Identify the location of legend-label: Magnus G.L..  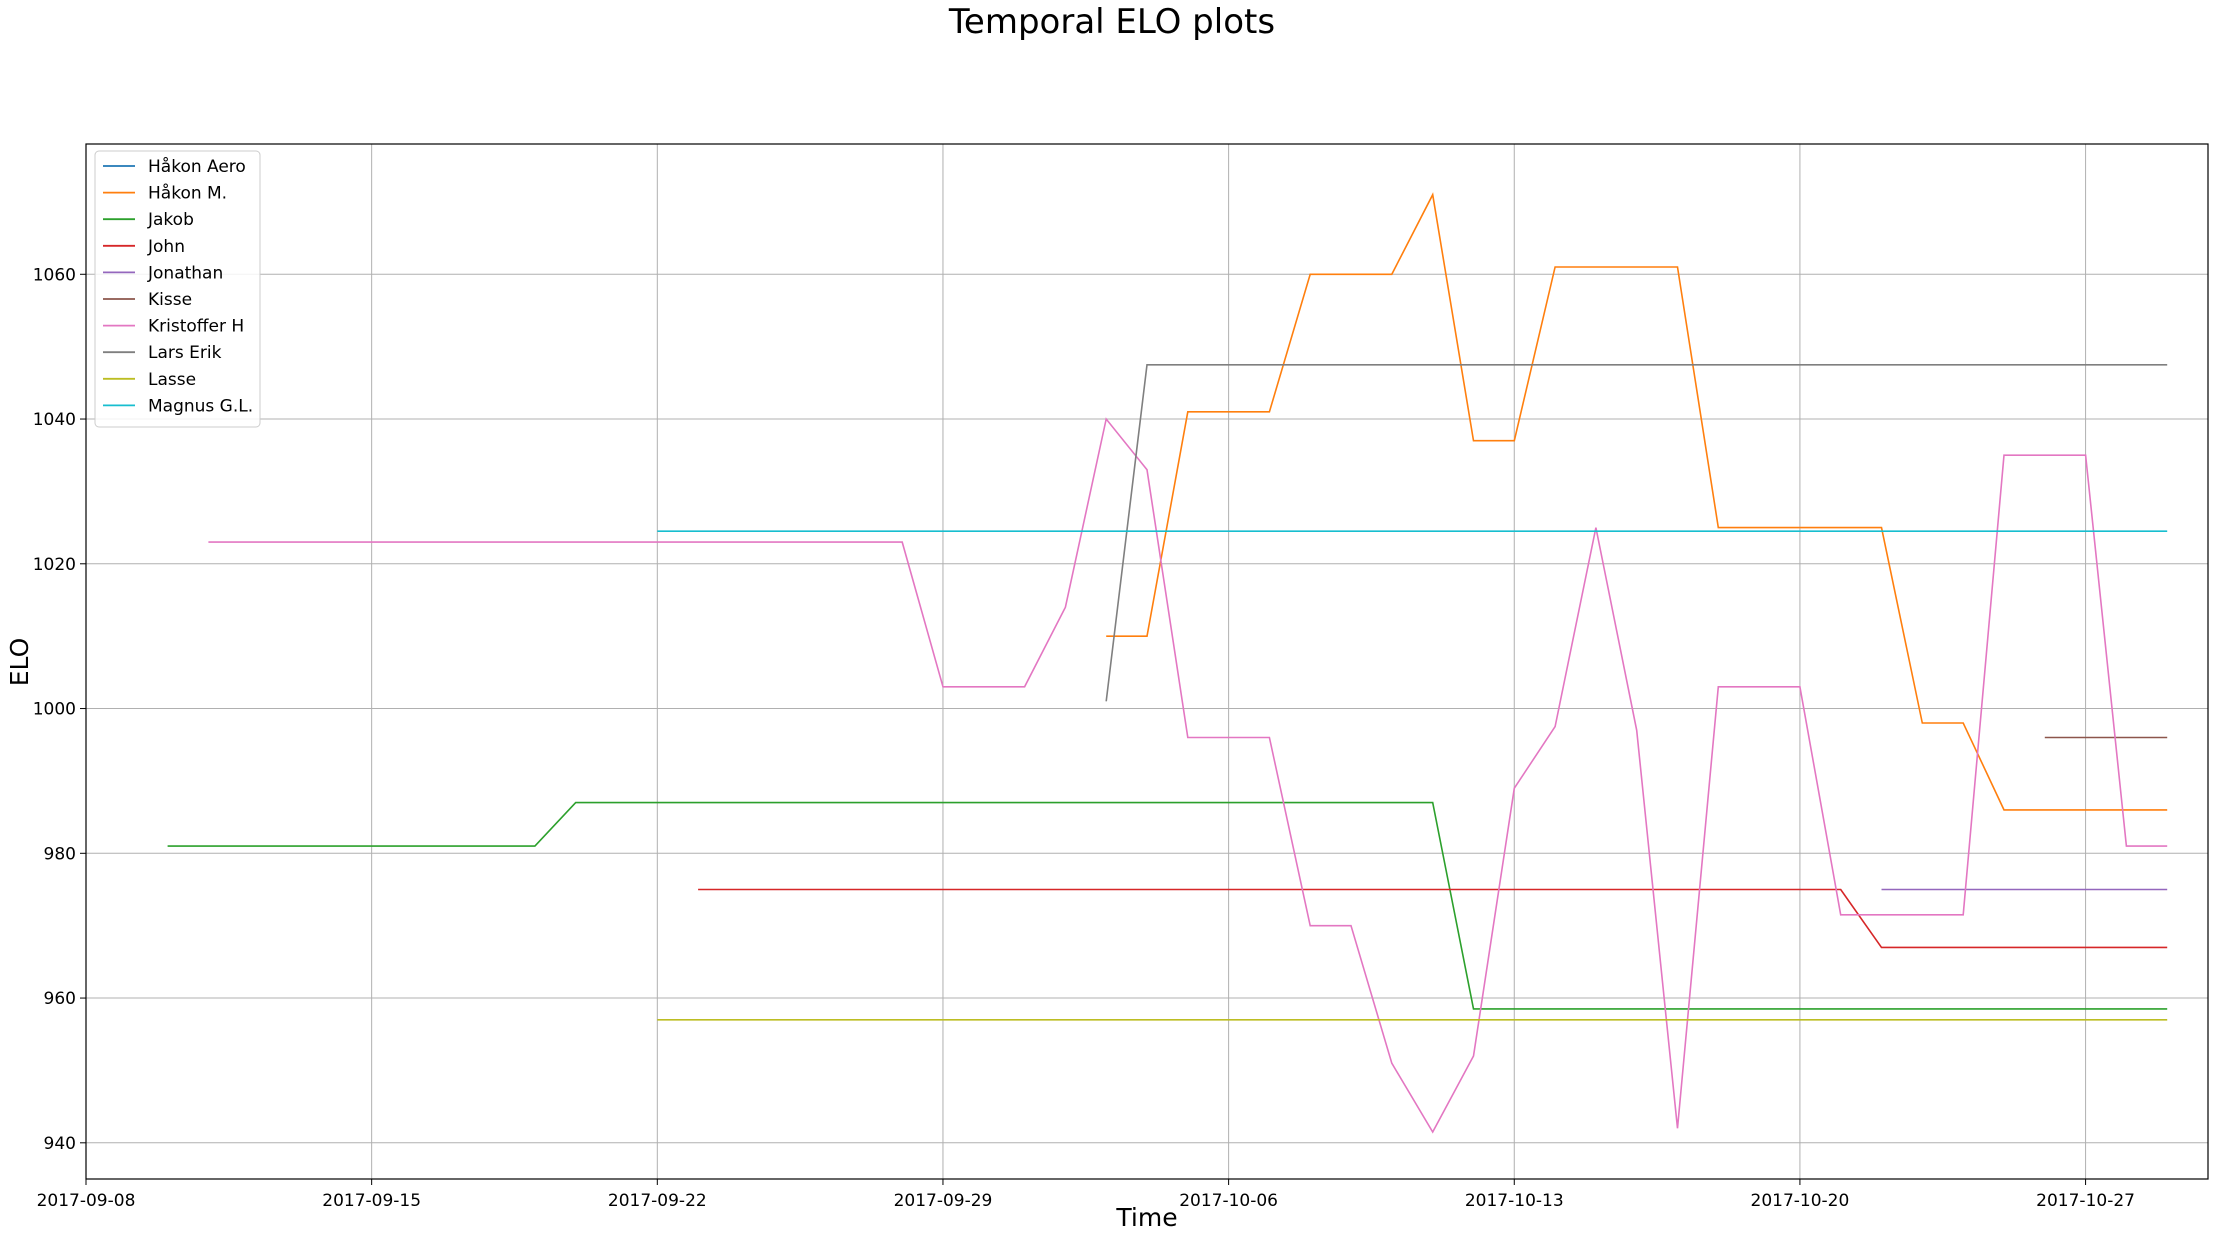
(200, 406).